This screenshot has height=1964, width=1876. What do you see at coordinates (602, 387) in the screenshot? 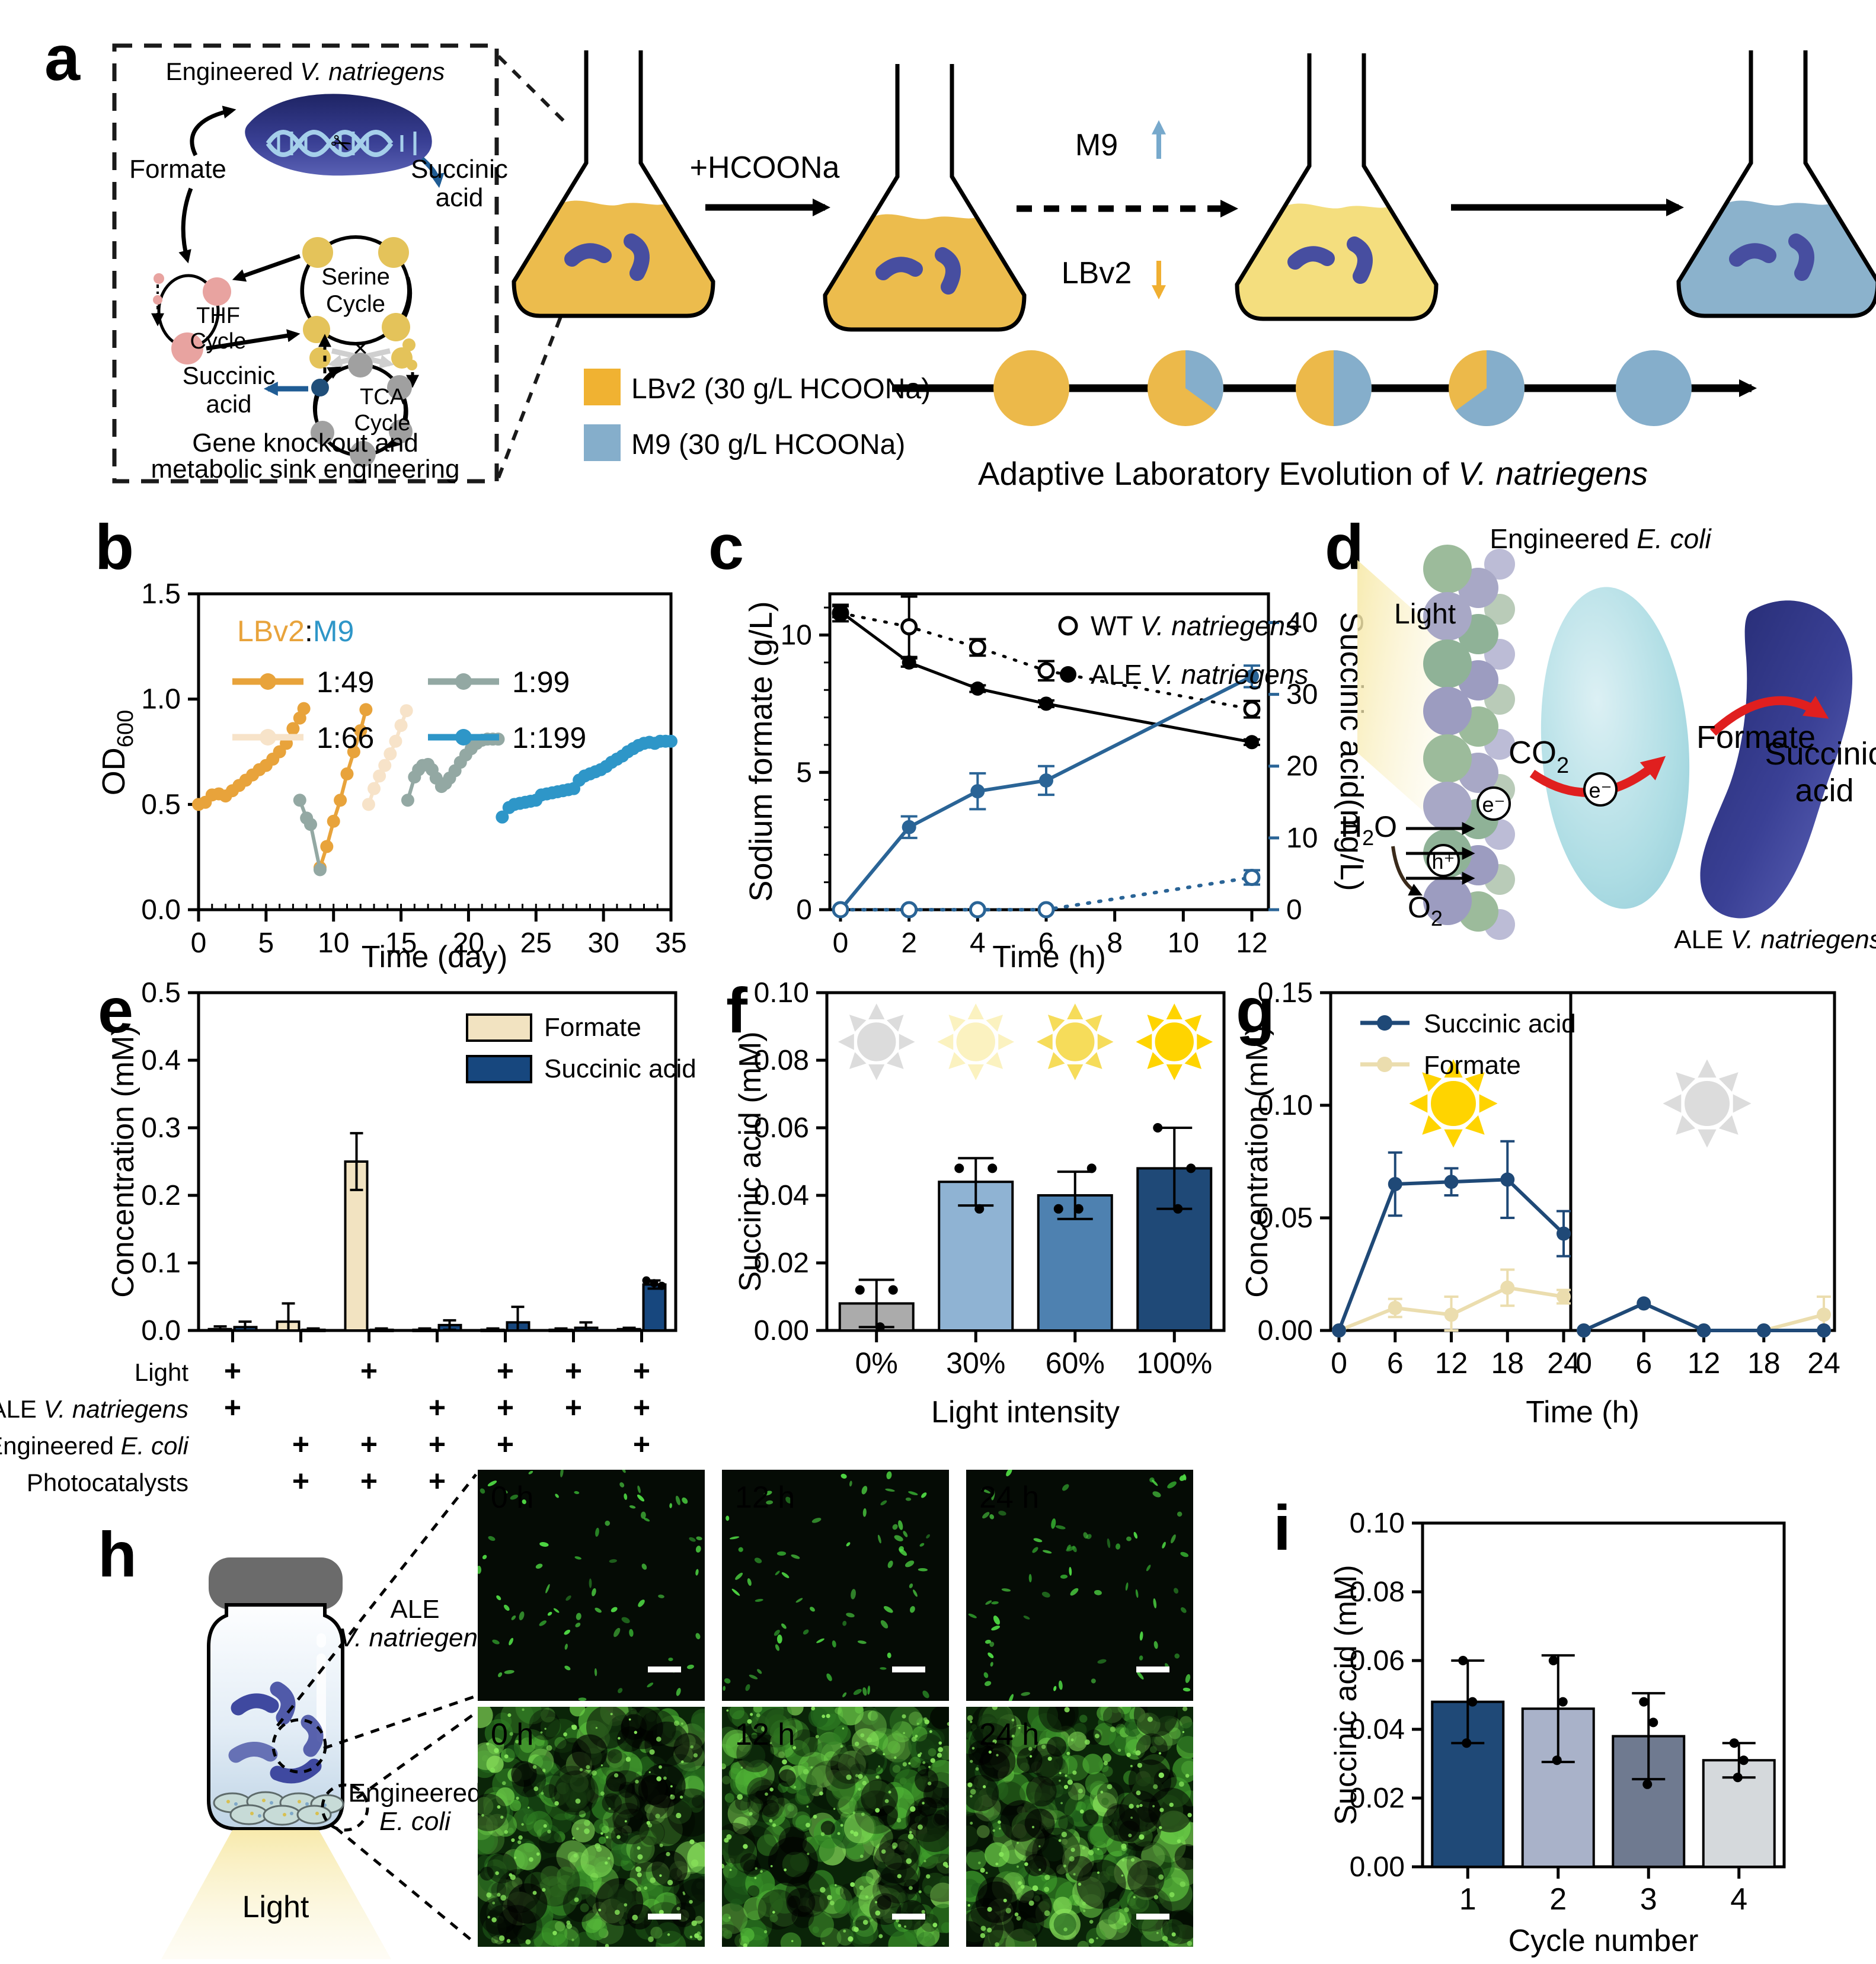
I see `lbv2-legend-swatch` at bounding box center [602, 387].